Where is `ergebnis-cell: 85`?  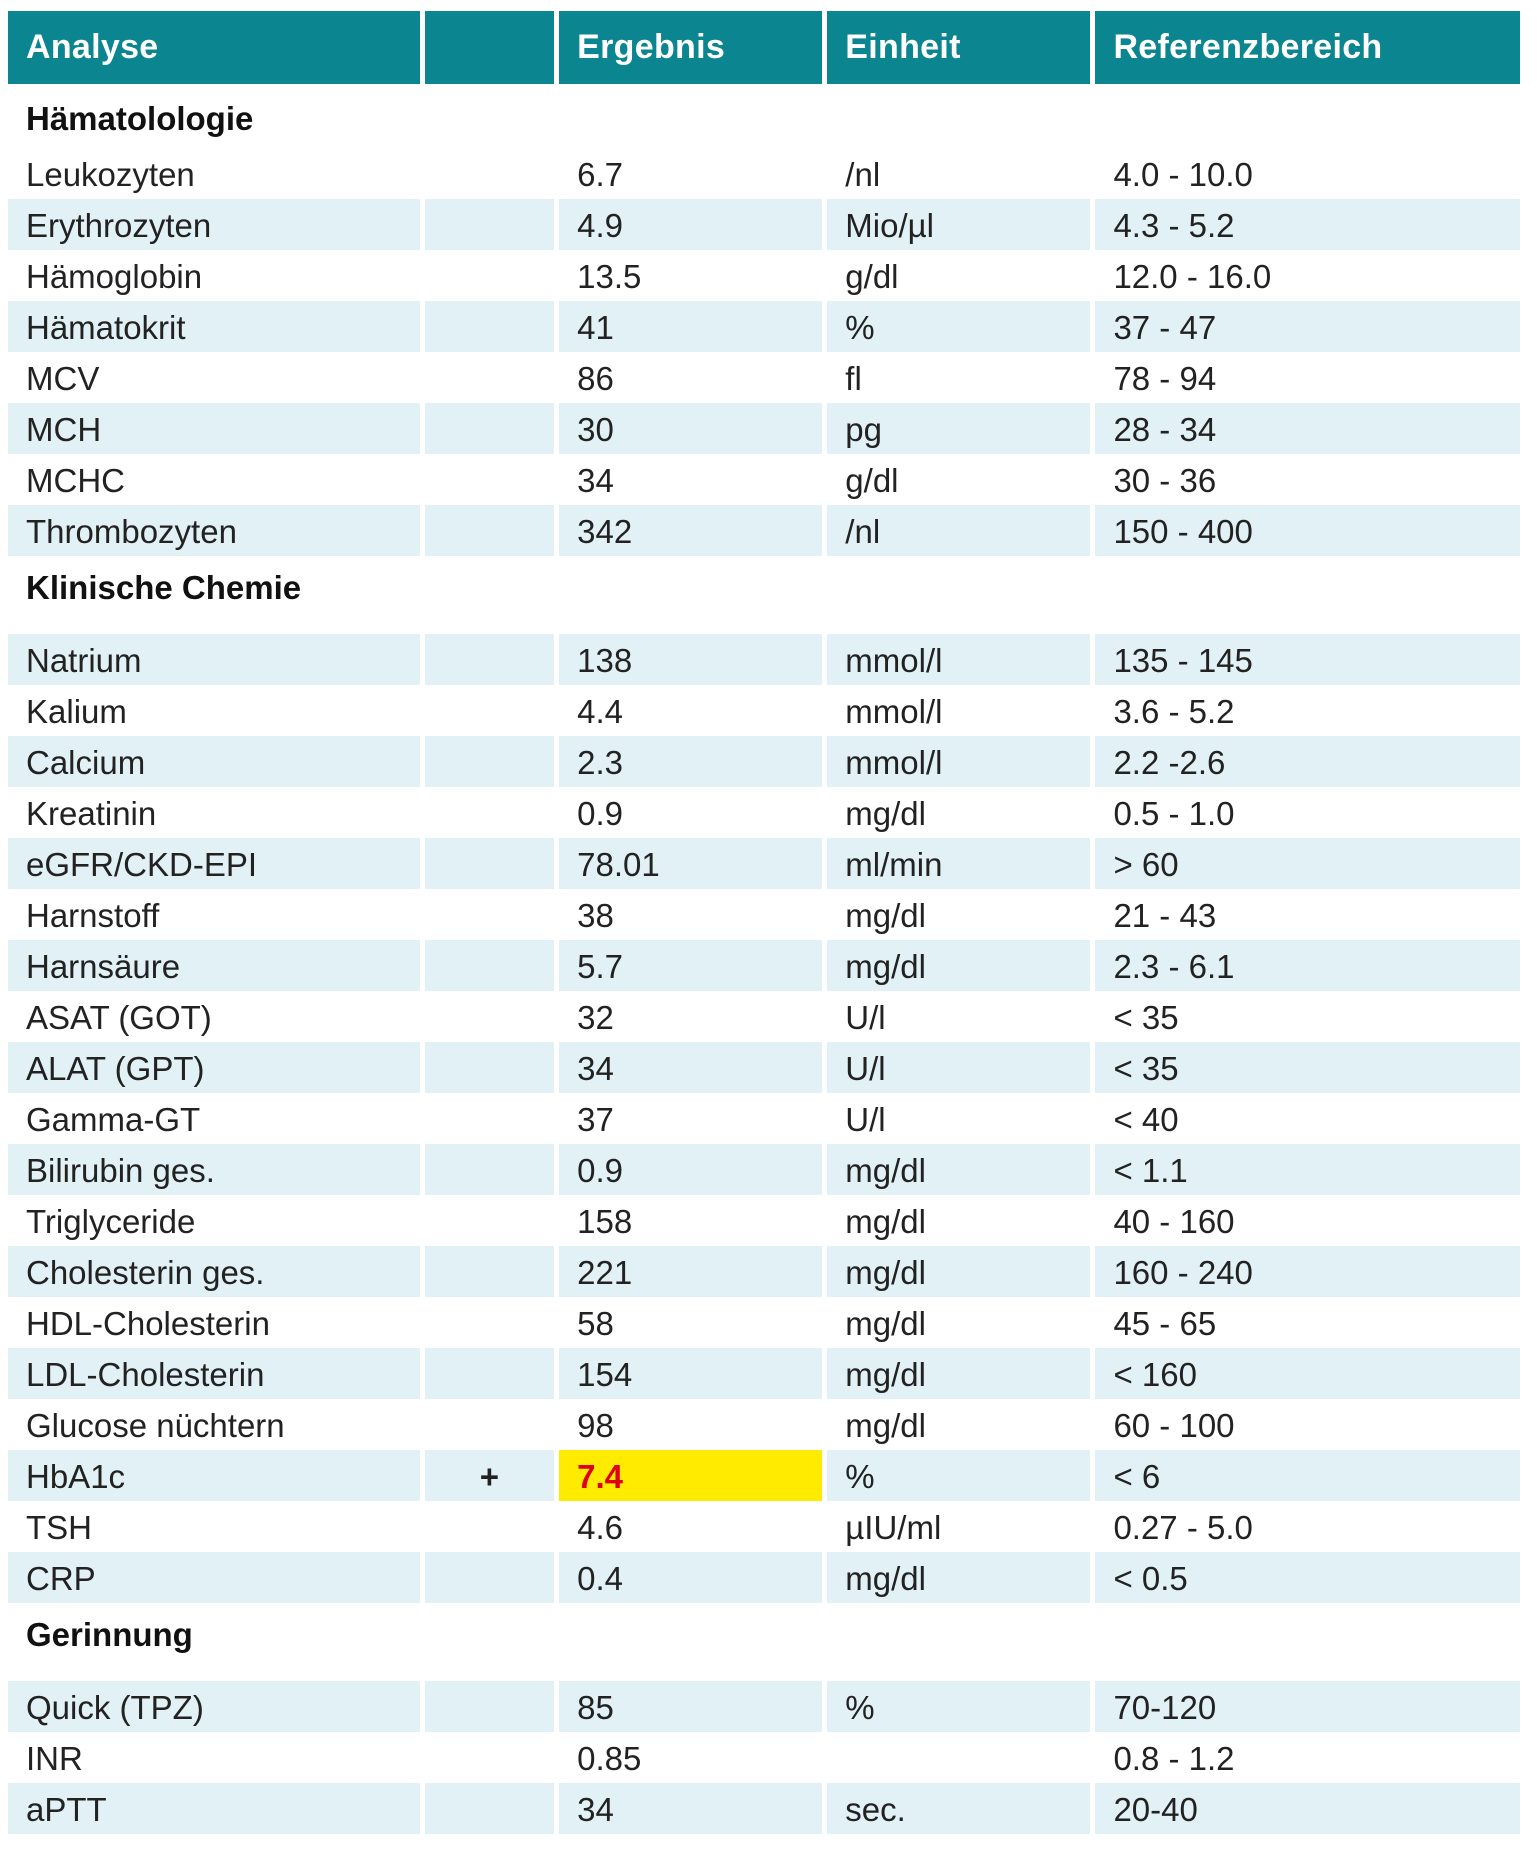 ergebnis-cell: 85 is located at coordinates (691, 1706).